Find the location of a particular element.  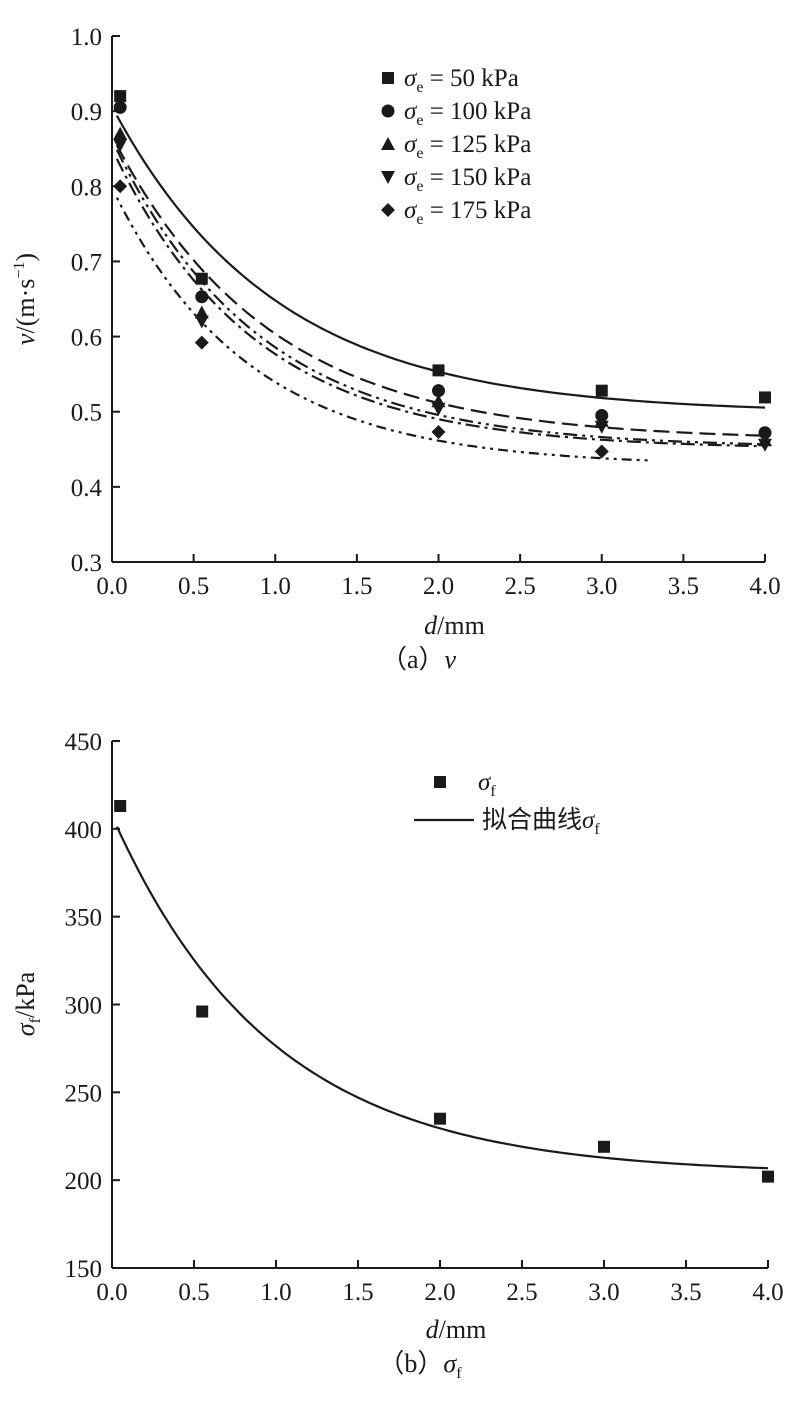

y-tick-label: 200 is located at coordinates (84, 1181).